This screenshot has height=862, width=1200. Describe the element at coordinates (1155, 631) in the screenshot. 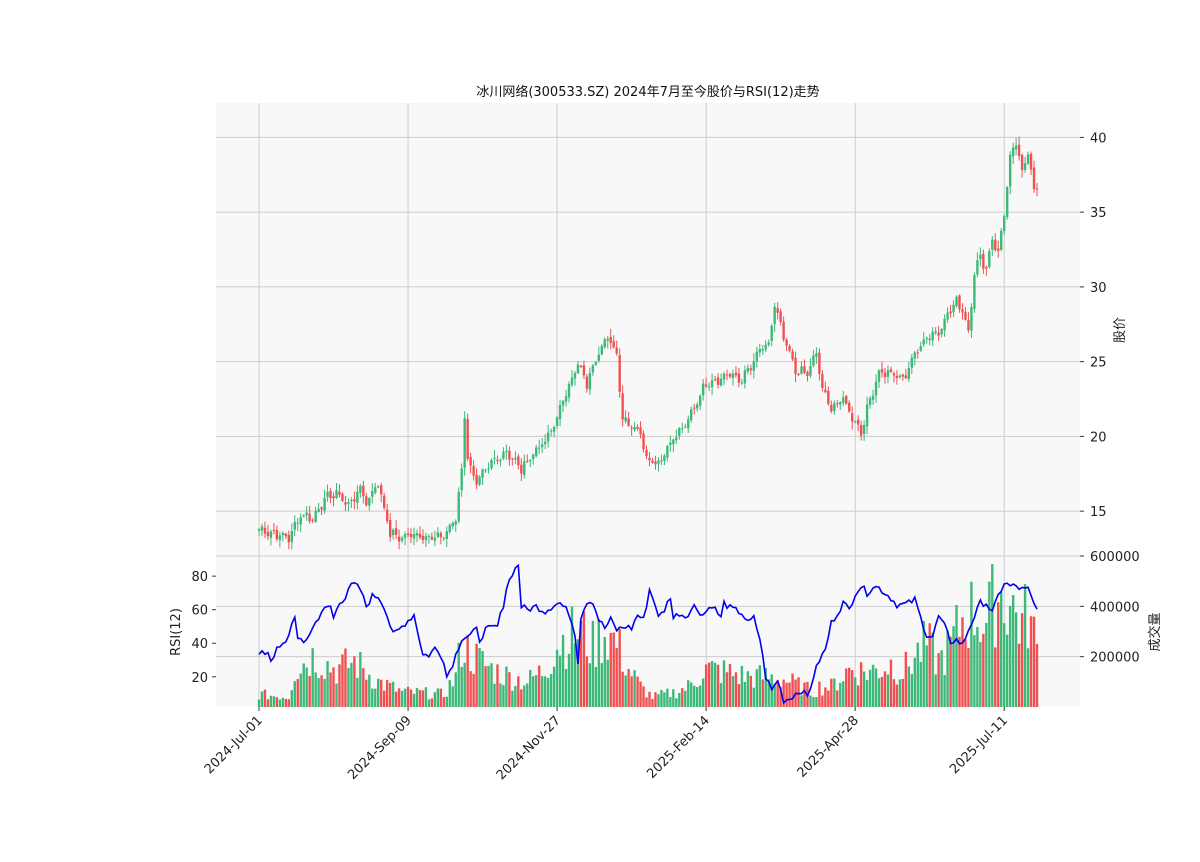

I see `volume-axis-title: 成交量` at that location.